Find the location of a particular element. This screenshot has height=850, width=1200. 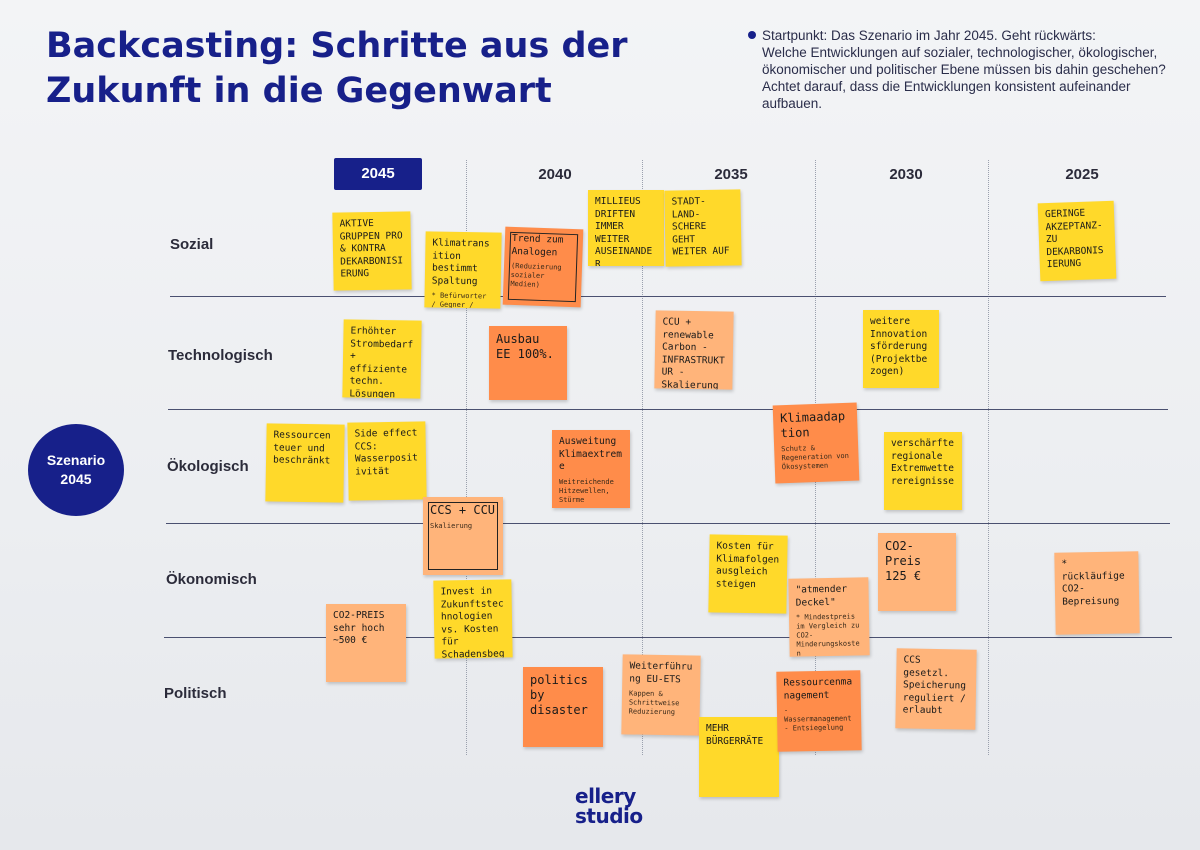

sticky-note: Kosten für Klimafolgenausgleich steigen is located at coordinates (748, 574).